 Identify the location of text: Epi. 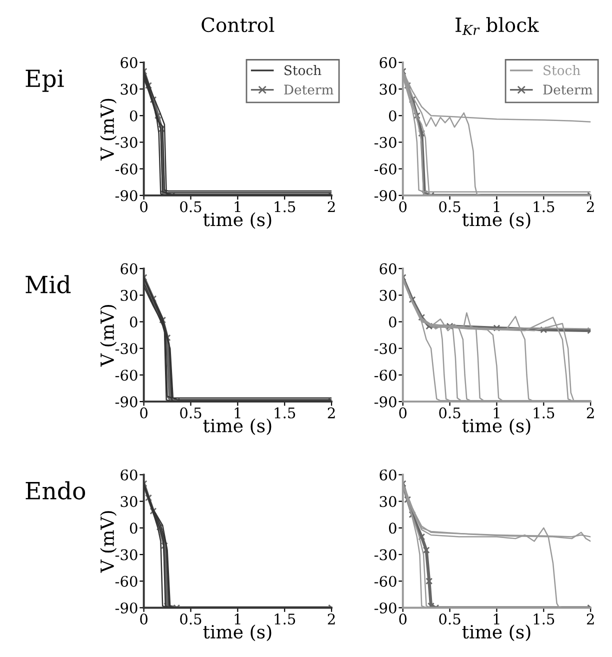
(45, 81).